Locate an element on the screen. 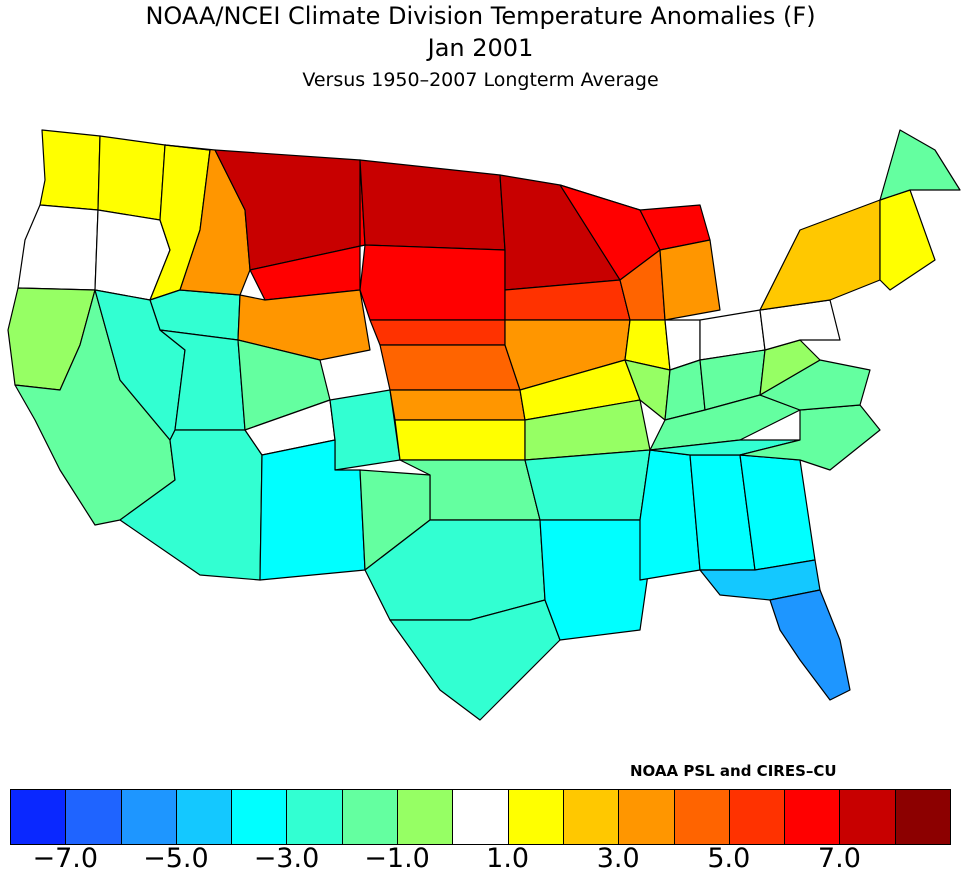 The height and width of the screenshot is (875, 961). region-washington-east is located at coordinates (131, 178).